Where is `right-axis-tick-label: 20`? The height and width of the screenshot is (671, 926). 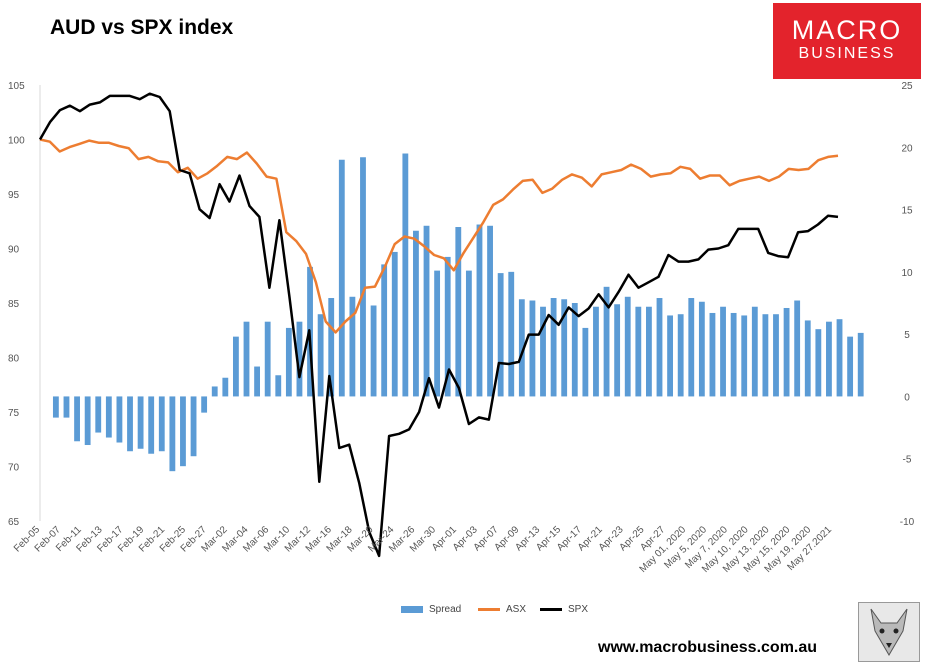 right-axis-tick-label: 20 is located at coordinates (907, 148).